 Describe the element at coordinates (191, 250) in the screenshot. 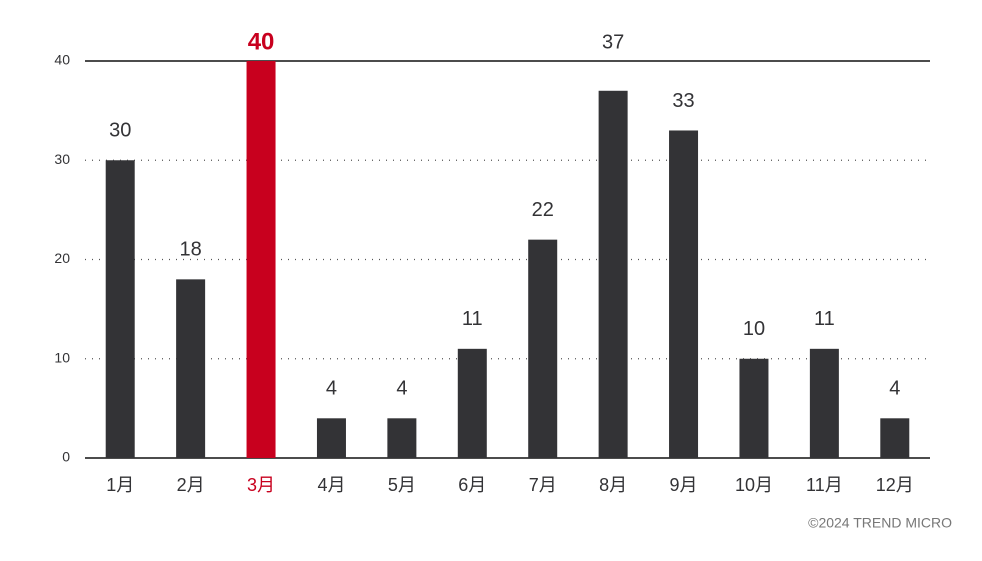

I see `value-label: 18` at that location.